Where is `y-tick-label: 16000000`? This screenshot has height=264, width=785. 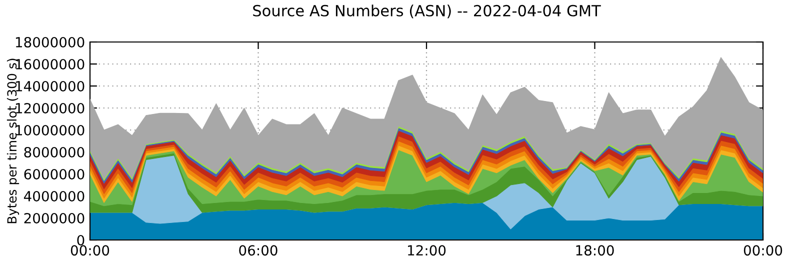 y-tick-label: 16000000 is located at coordinates (50, 64).